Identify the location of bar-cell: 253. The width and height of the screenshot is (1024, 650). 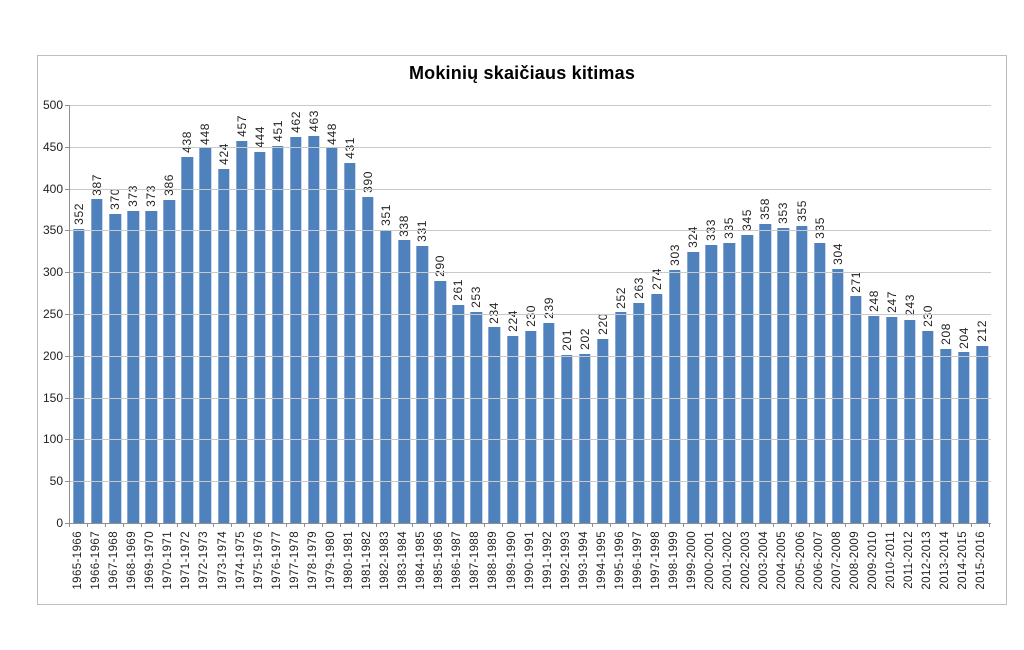
(476, 314).